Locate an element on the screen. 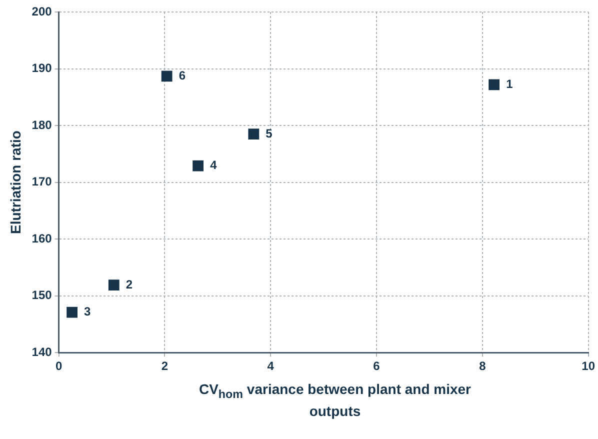 The image size is (598, 439). y-axis-title: Elutriation ratio is located at coordinates (15, 182).